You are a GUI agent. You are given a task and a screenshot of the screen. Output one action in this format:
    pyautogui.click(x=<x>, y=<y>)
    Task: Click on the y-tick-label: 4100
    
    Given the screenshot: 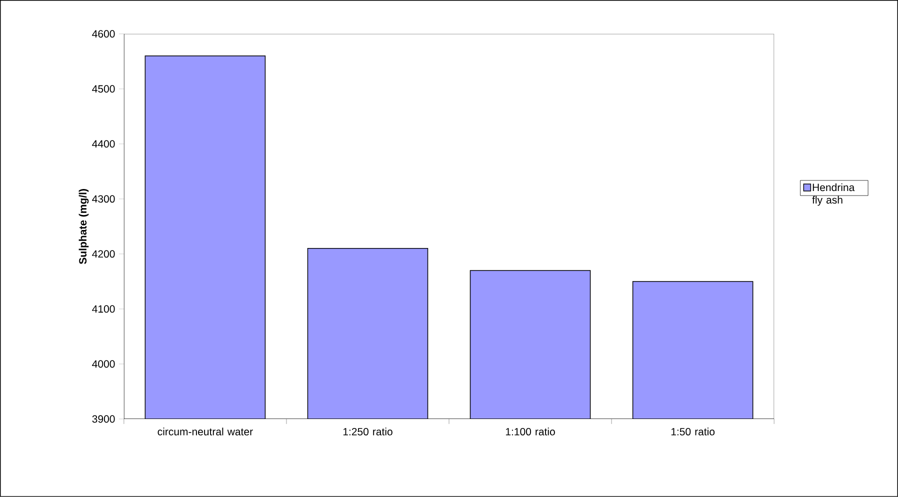 What is the action you would take?
    pyautogui.click(x=103, y=309)
    